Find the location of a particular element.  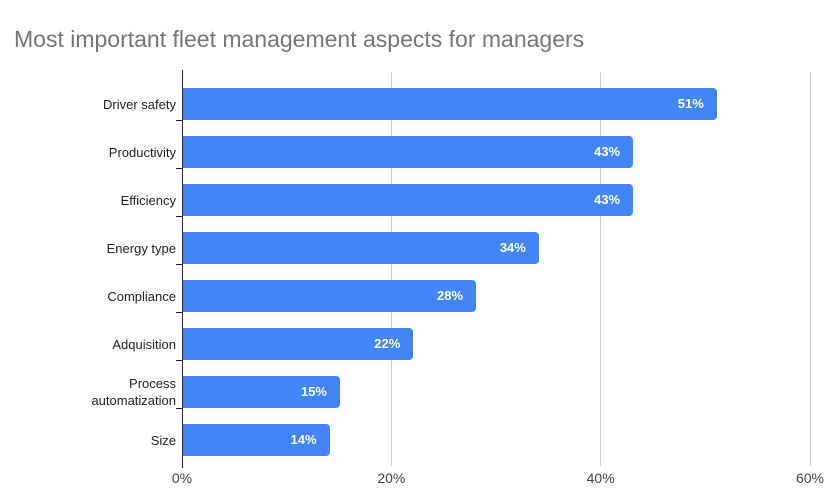

bar-value-label: 15% is located at coordinates (313, 391).